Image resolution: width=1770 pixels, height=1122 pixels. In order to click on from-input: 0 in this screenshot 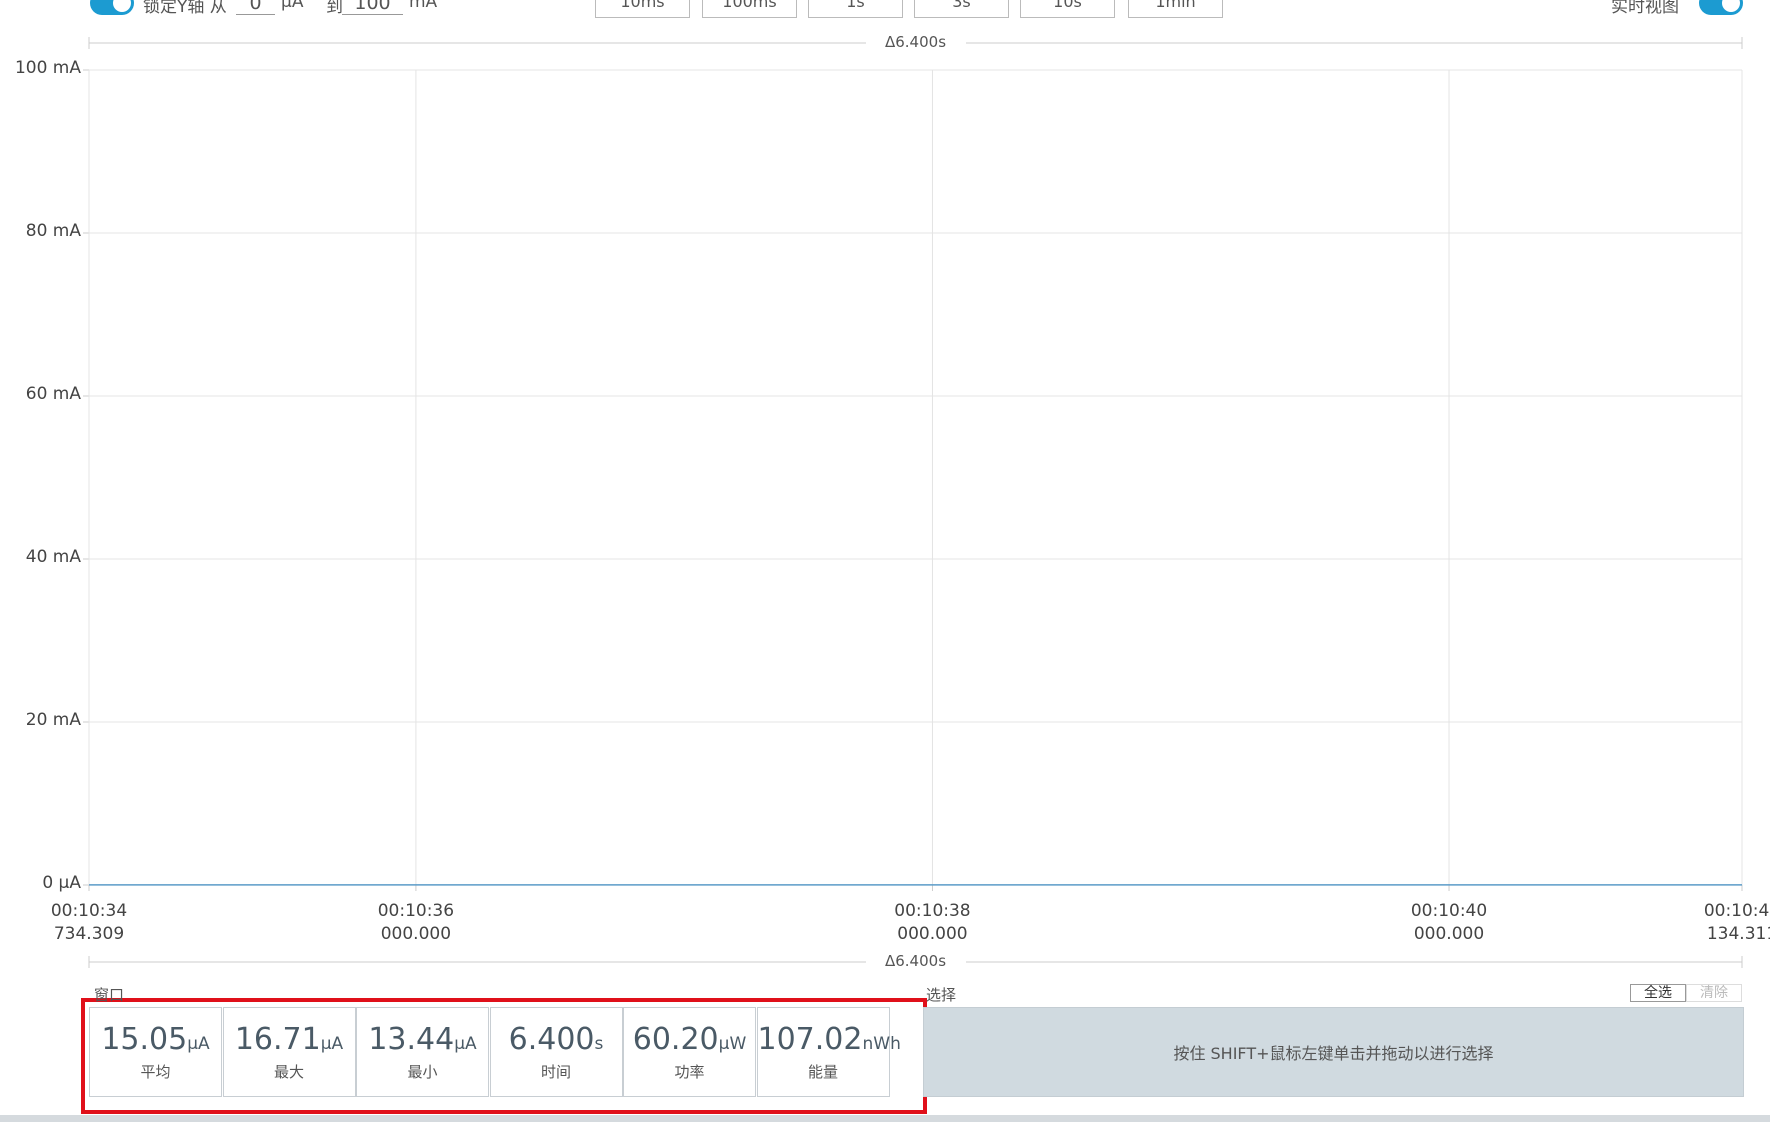, I will do `click(255, 7)`.